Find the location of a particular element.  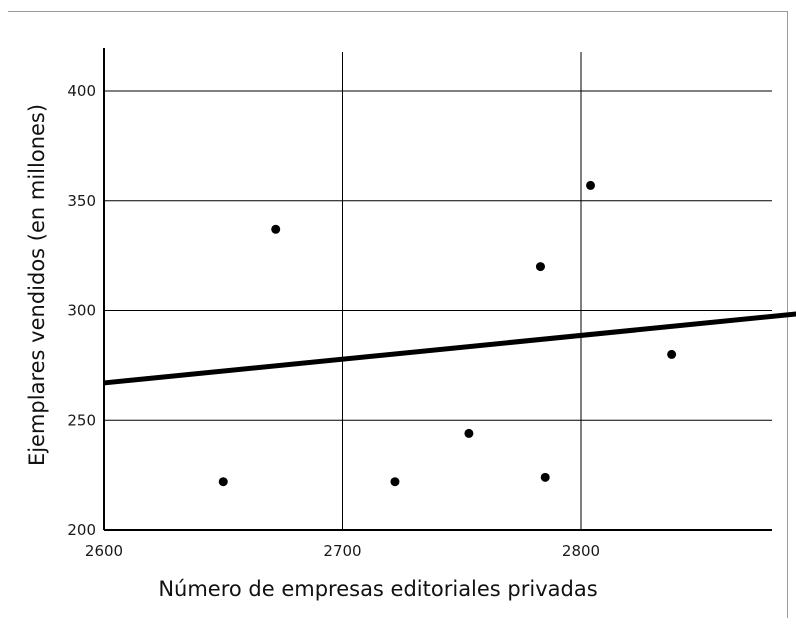

trendline is located at coordinates (449, 348).